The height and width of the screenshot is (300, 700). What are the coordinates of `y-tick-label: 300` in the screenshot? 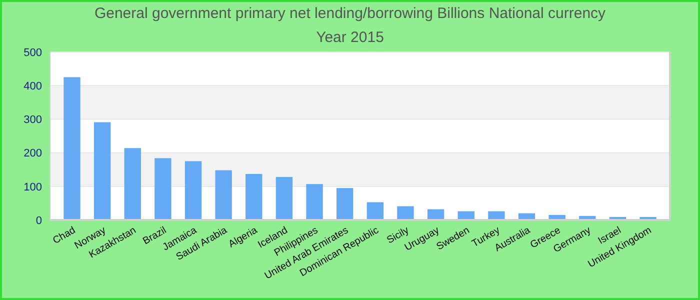 It's located at (33, 120).